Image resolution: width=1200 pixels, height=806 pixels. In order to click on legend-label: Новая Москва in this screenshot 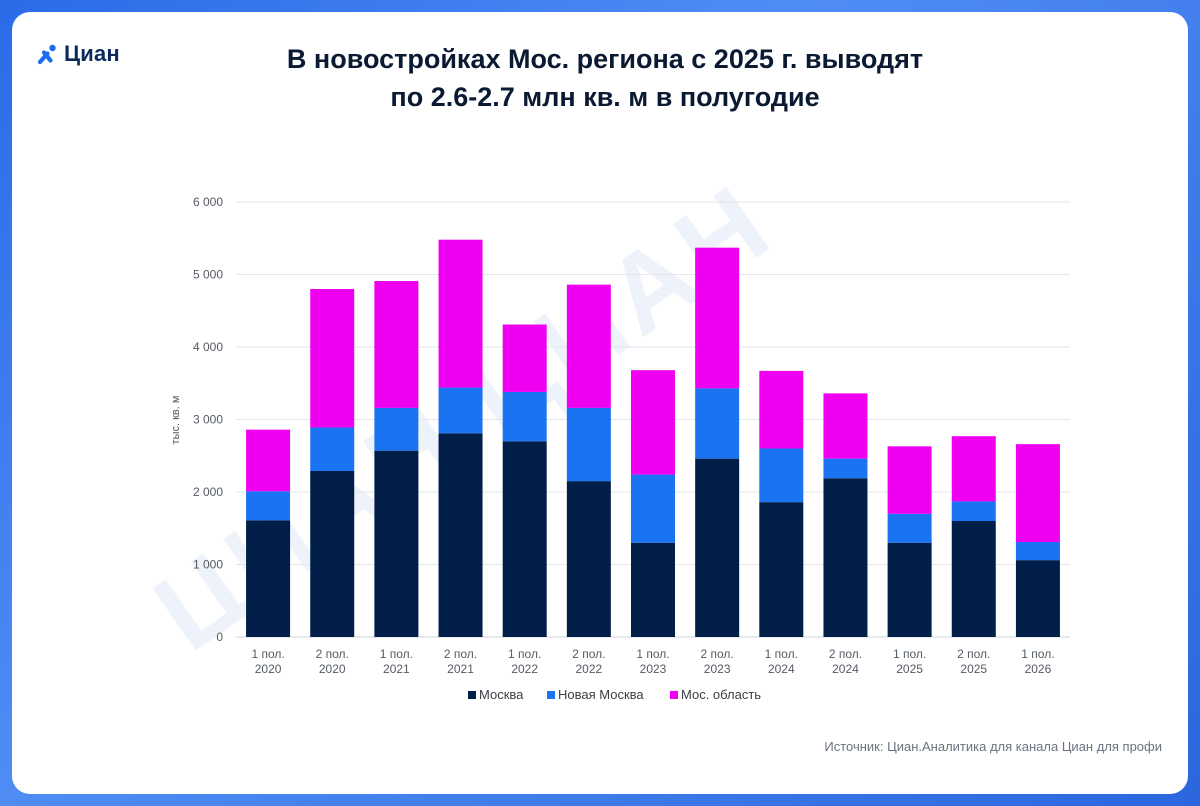, I will do `click(601, 694)`.